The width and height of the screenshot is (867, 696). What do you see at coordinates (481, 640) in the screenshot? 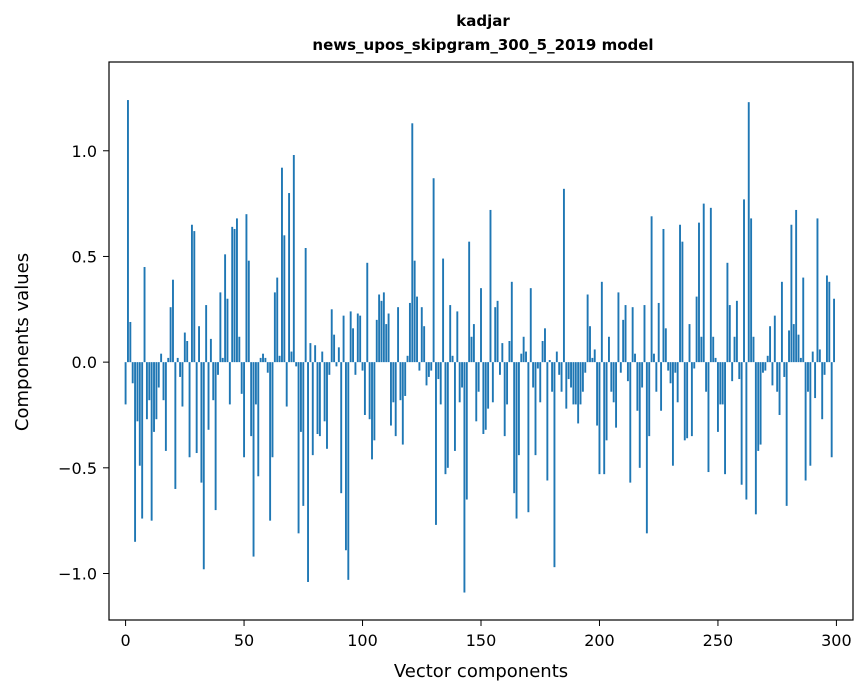
I see `x-tick-label: 150` at bounding box center [481, 640].